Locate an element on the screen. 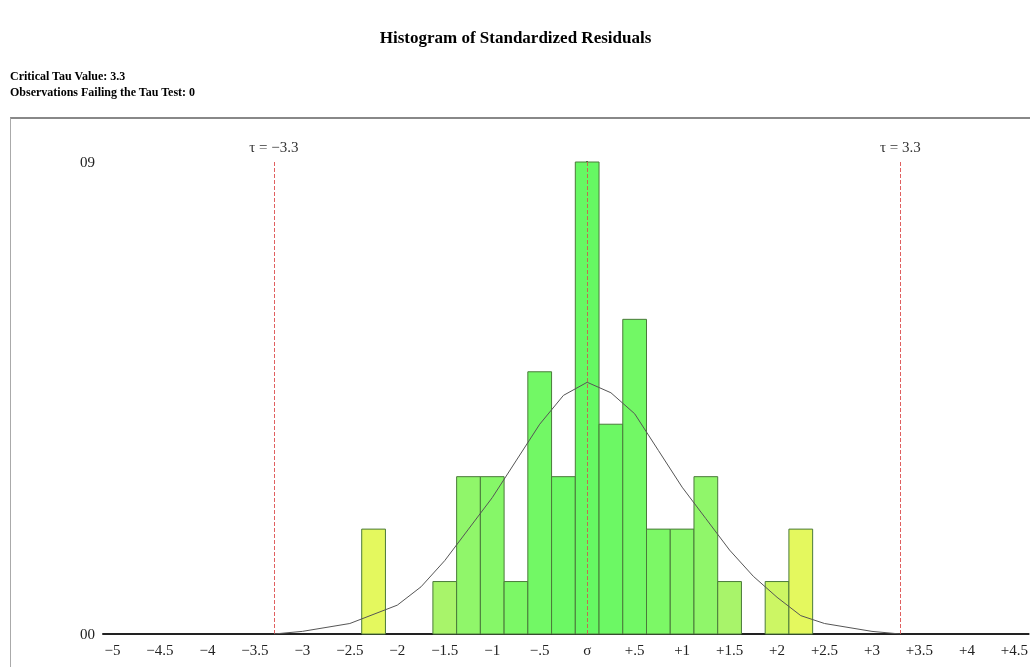  x-tick-label: +3.5 is located at coordinates (919, 649).